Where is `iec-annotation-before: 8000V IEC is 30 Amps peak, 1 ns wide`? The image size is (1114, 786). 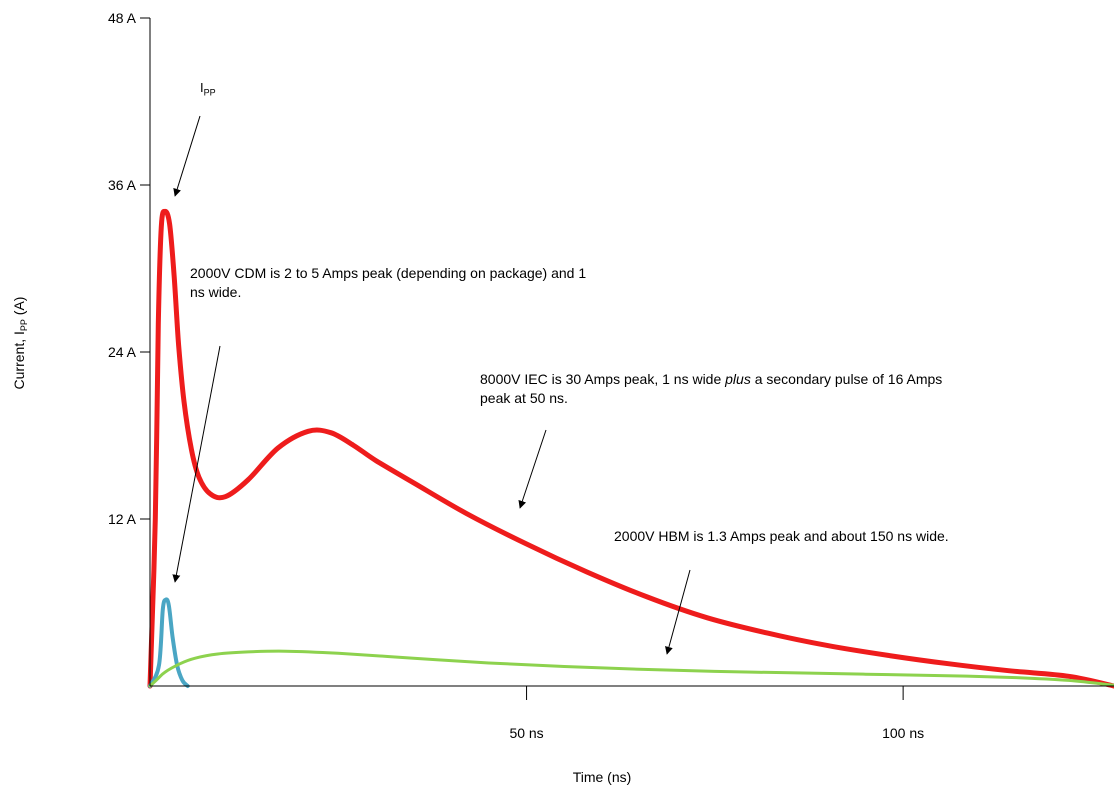 iec-annotation-before: 8000V IEC is 30 Amps peak, 1 ns wide is located at coordinates (603, 379).